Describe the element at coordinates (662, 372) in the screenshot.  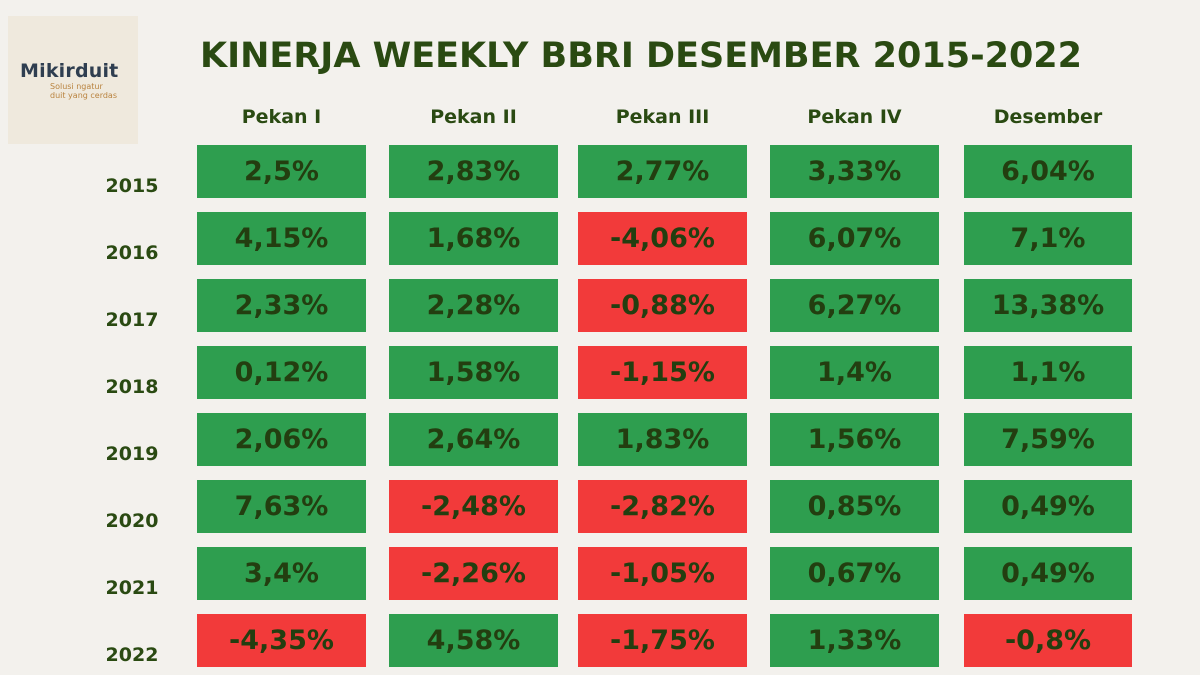
I see `cell-2018-col3: -1,15%` at that location.